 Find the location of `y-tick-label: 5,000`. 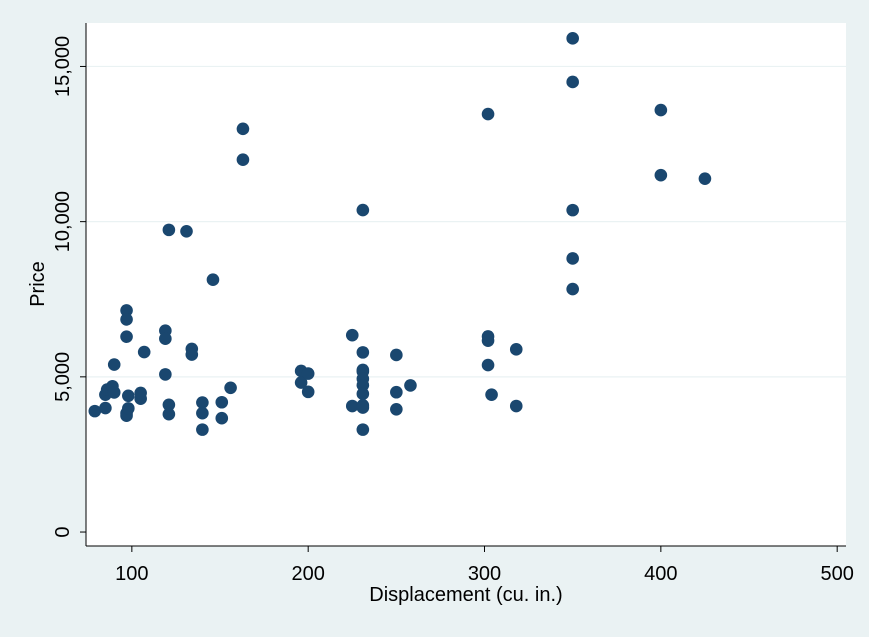

y-tick-label: 5,000 is located at coordinates (63, 377).